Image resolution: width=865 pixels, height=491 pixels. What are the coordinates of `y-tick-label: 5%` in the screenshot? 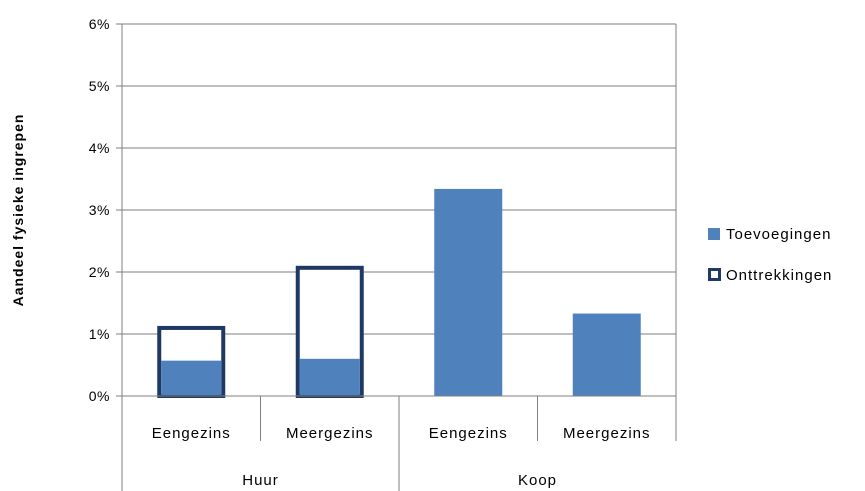 It's located at (99, 86).